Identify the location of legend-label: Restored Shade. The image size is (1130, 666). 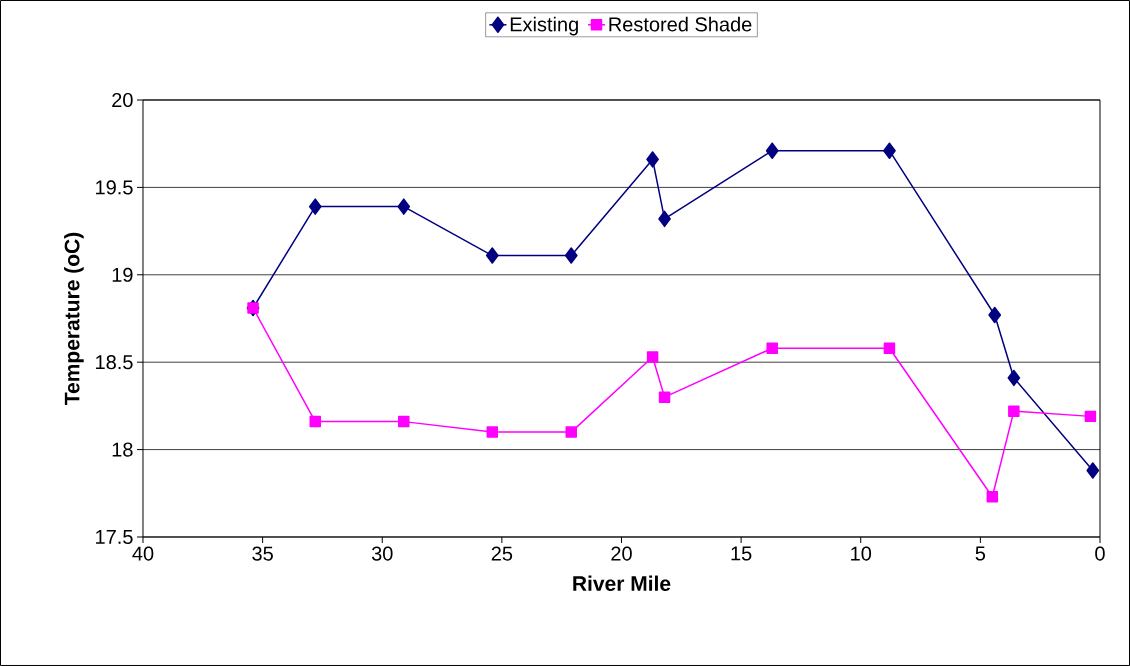
(680, 24).